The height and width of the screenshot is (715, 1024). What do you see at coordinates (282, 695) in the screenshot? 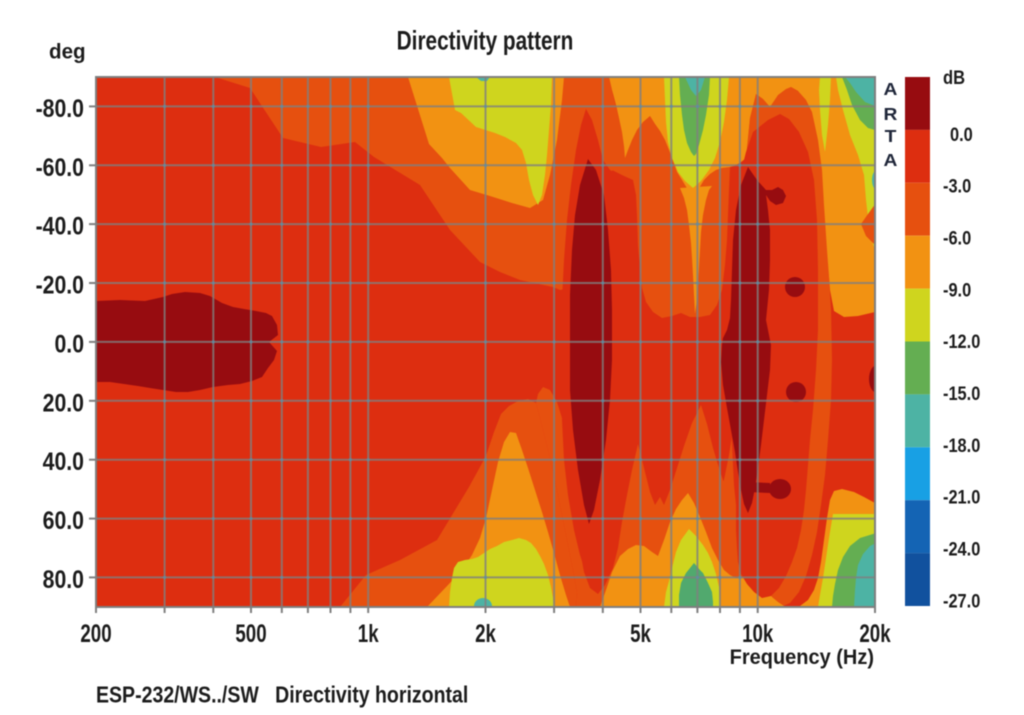
I see `svg-text:ESP-232/WS../SW Directivity: ESP-232/WS../SW Directivity horizontal` at bounding box center [282, 695].